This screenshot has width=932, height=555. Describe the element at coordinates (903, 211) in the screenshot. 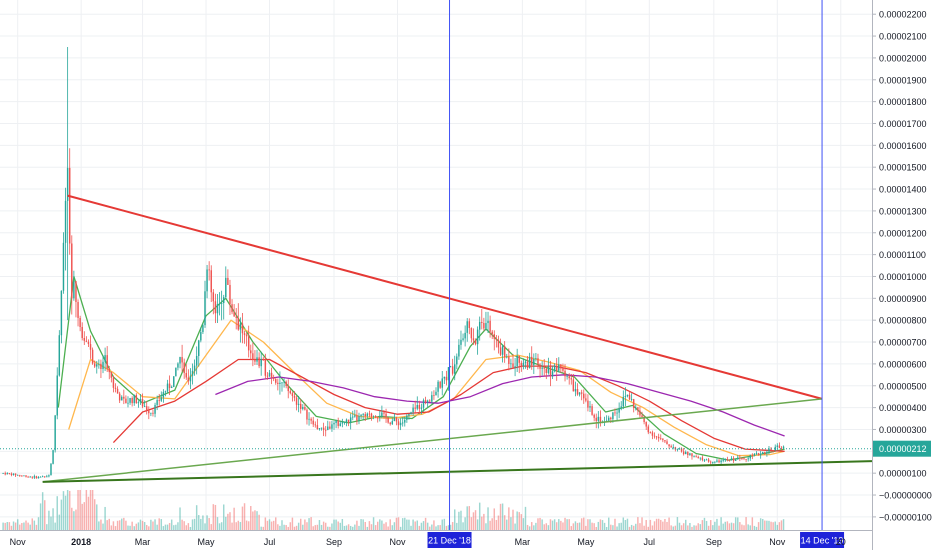

I see `price-tick-label: 0.00001300` at that location.